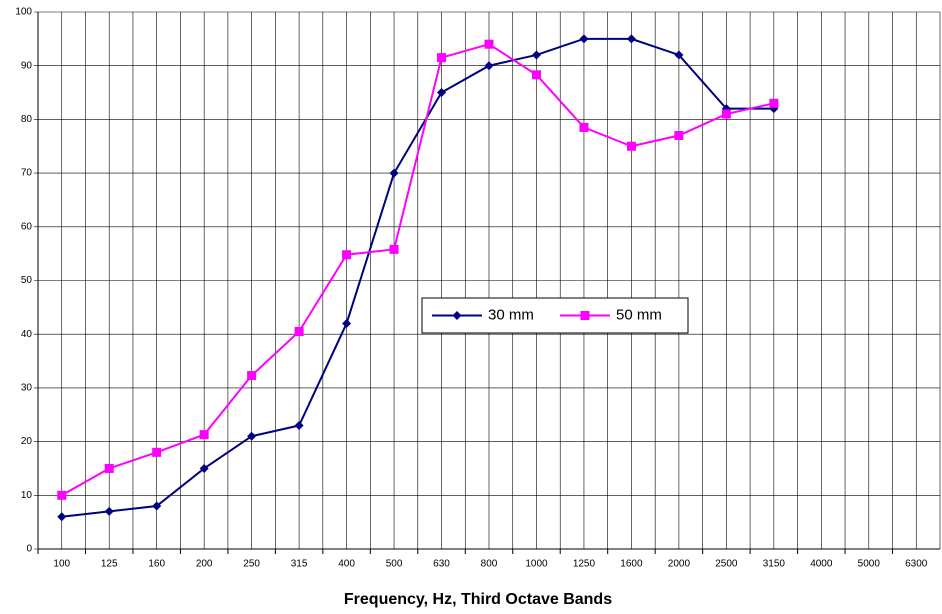 Image resolution: width=942 pixels, height=614 pixels. Describe the element at coordinates (346, 564) in the screenshot. I see `x-tick-label: 400` at that location.